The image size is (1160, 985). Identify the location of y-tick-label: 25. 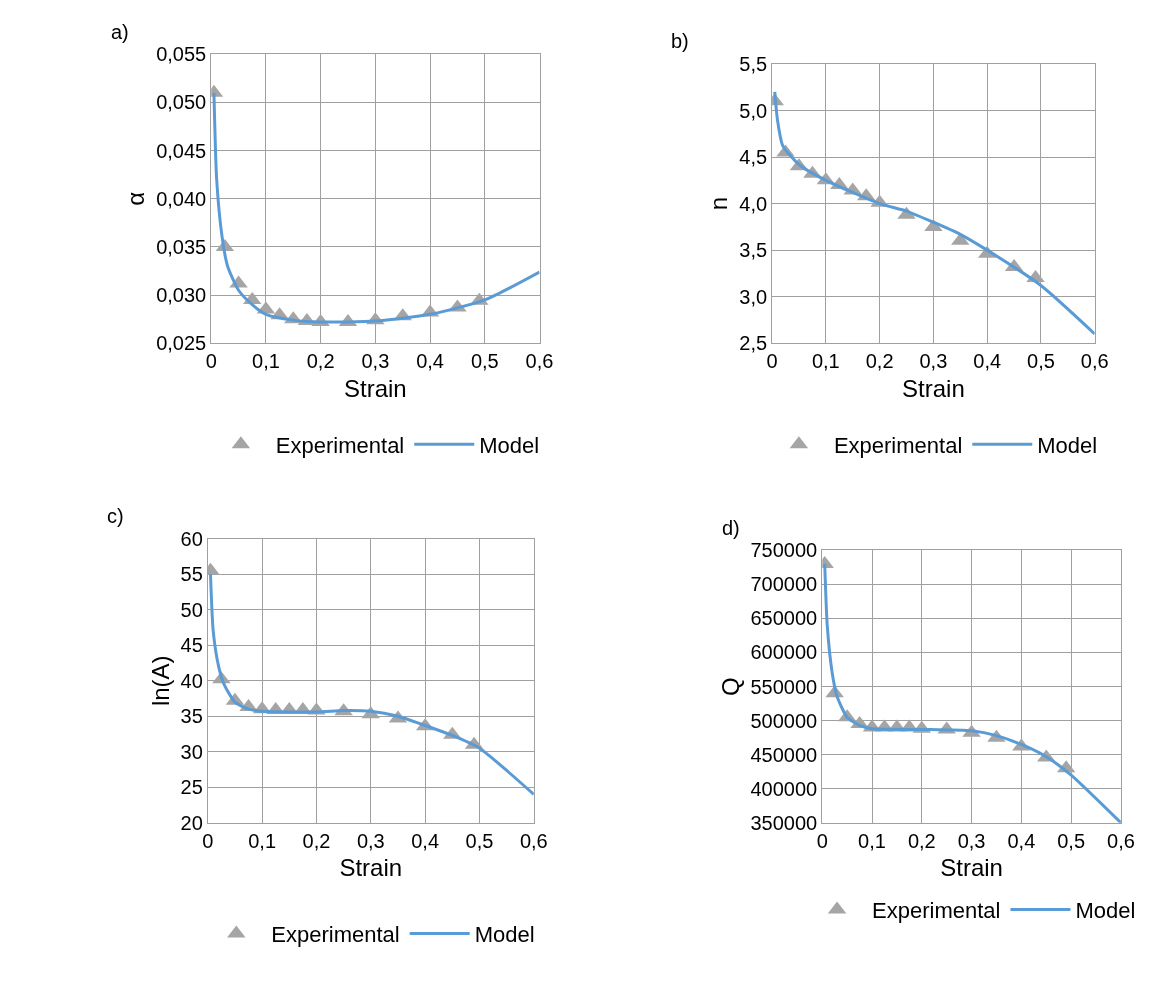
(191, 787).